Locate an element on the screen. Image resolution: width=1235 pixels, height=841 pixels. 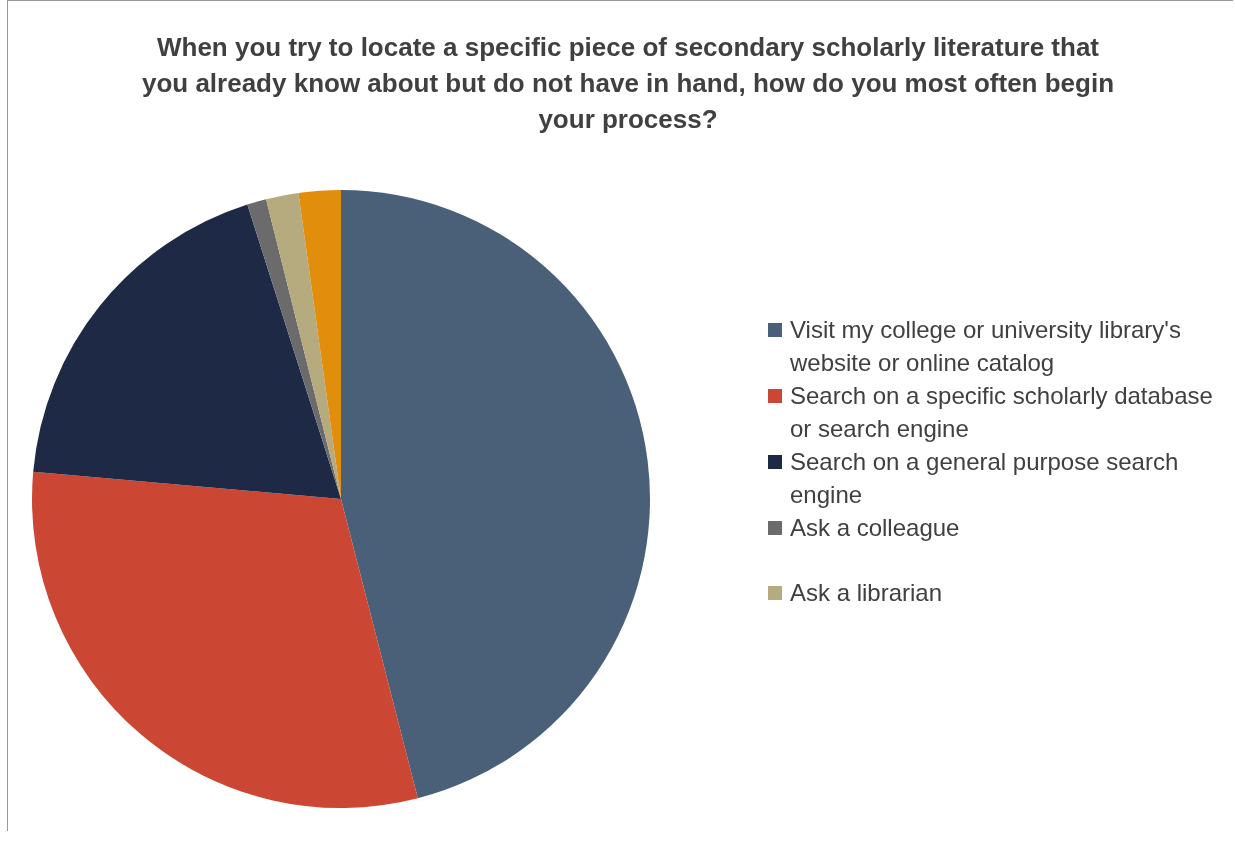
chart-title: When you try to locate a specific piece of secondary scholarly literature that you already know about but do not have in hand, how do you most often begin your process? is located at coordinates (628, 83).